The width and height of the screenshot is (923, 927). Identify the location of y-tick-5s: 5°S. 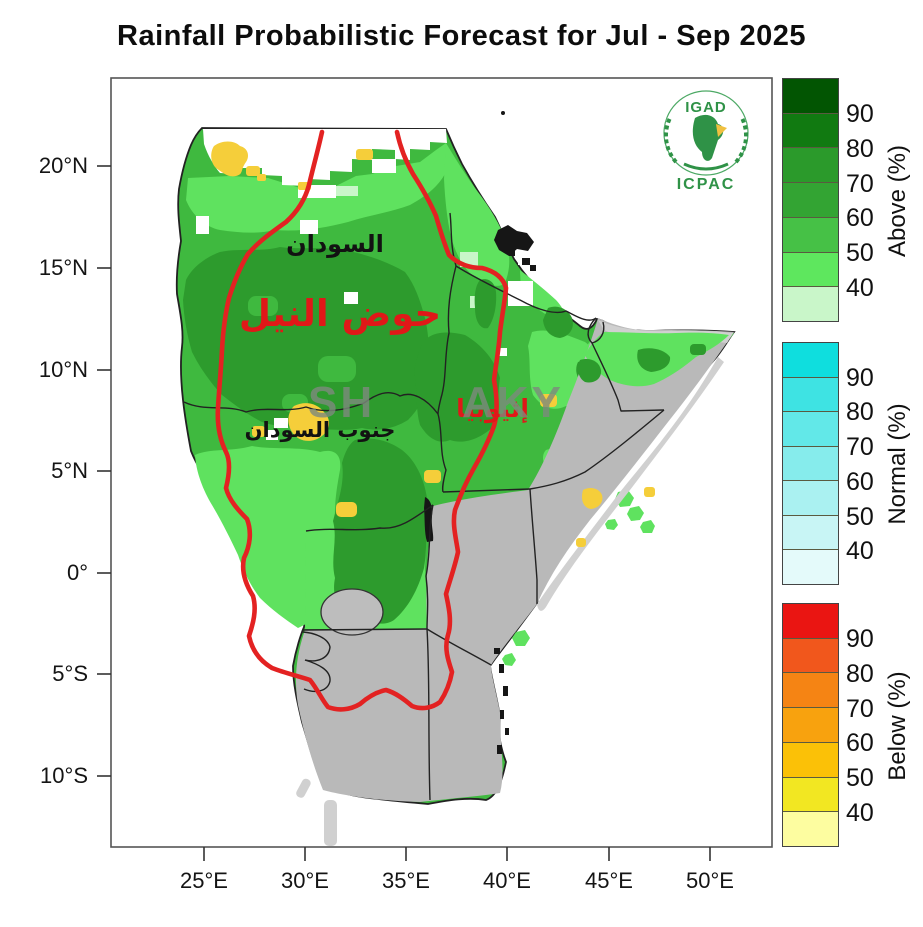
(70, 673).